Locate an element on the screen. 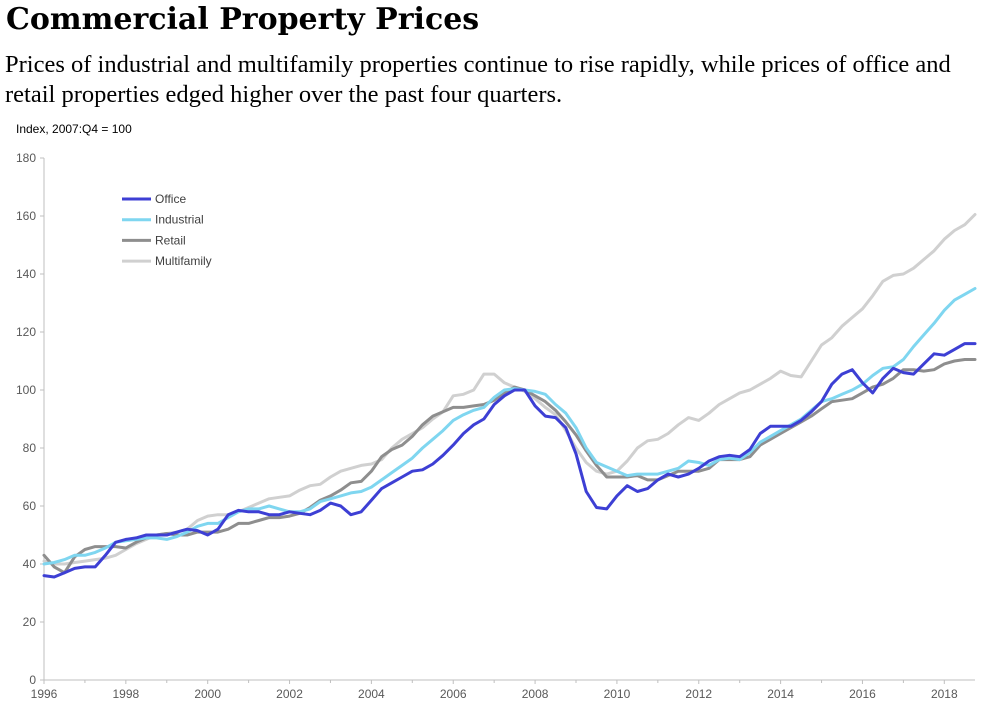 The width and height of the screenshot is (981, 704). x-tick-label: 2002 is located at coordinates (289, 694).